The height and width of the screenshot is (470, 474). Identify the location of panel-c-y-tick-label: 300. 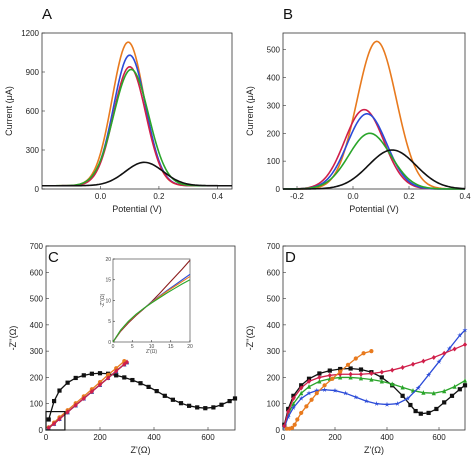
(37, 351).